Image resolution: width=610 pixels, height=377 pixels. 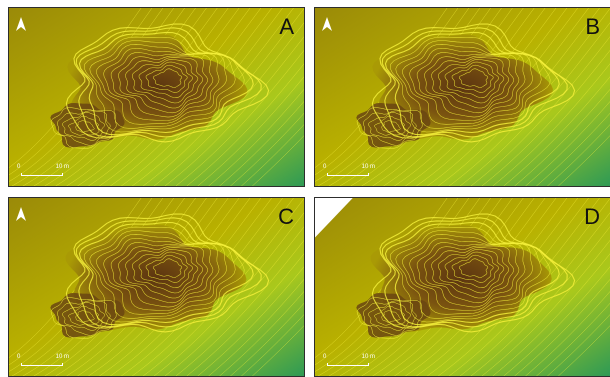 I want to click on panel-letter: B, so click(x=592, y=26).